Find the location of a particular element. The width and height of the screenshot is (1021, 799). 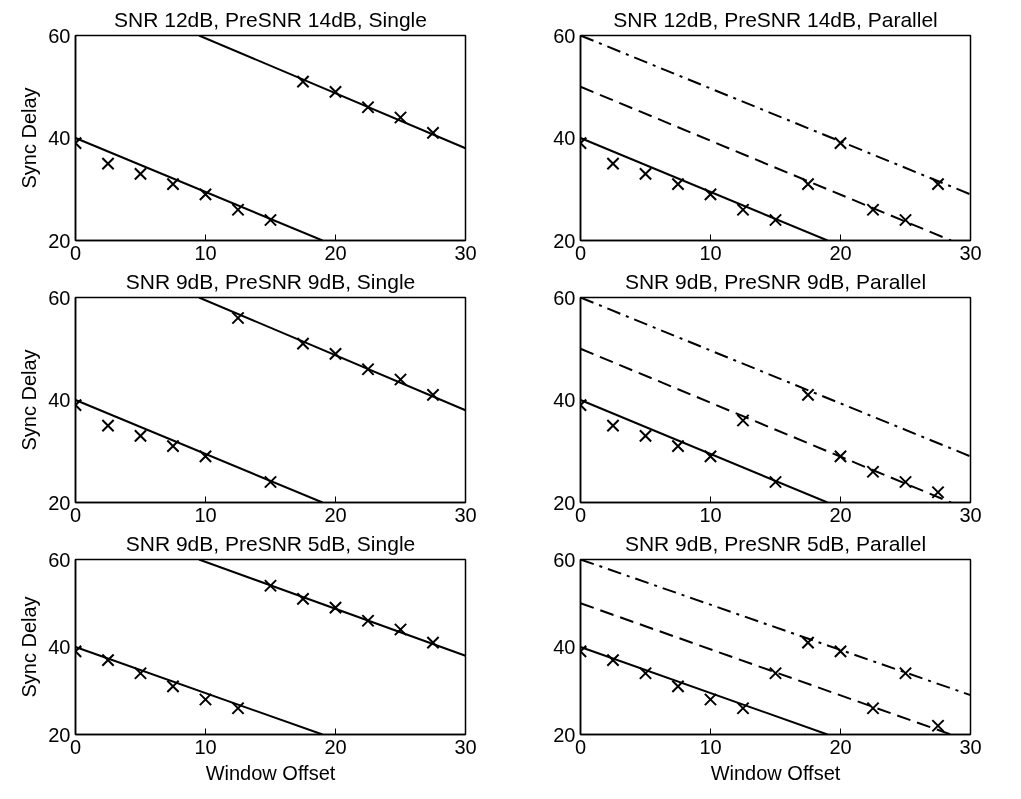

chart-title: SNR 12dB, PreSNR 14dB, Parallel is located at coordinates (775, 19).